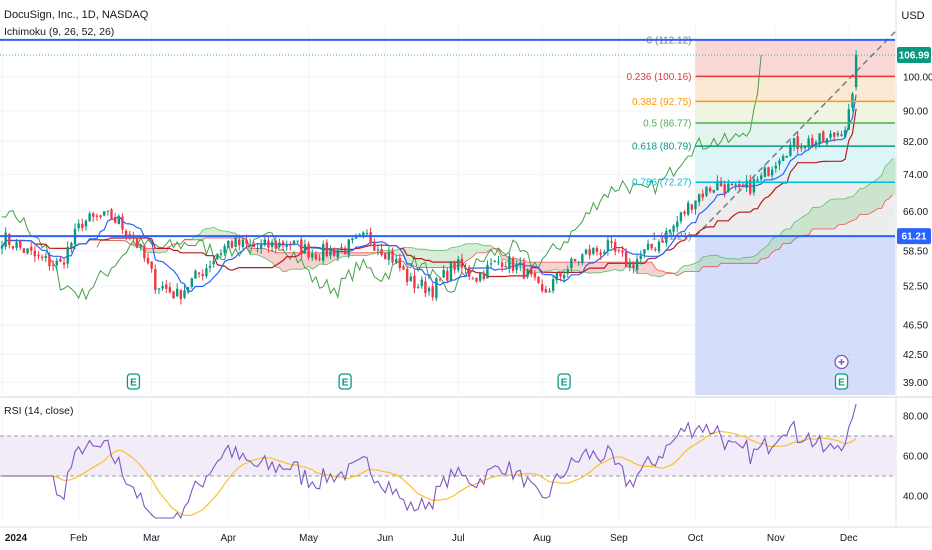 The height and width of the screenshot is (550, 932). What do you see at coordinates (849, 538) in the screenshot?
I see `time-tick-label: Dec` at bounding box center [849, 538].